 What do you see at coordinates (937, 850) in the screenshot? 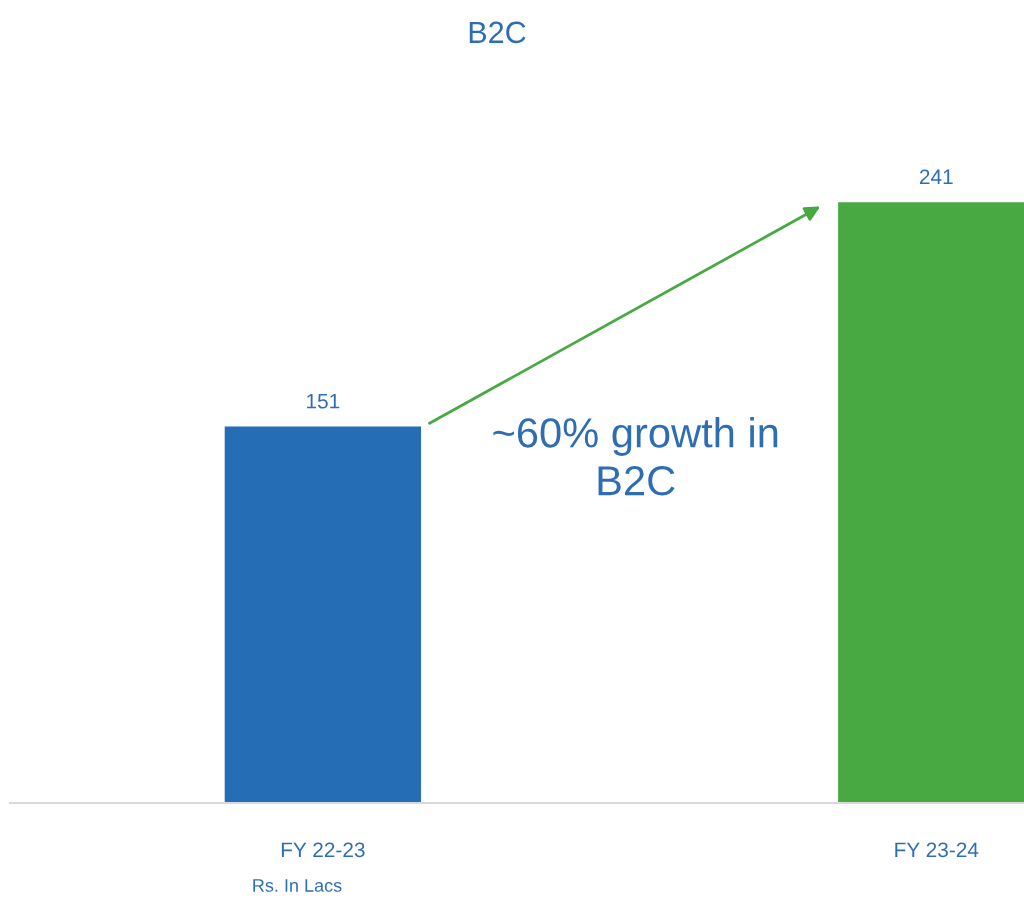
I see `x-tick-label: FY 23-24` at bounding box center [937, 850].